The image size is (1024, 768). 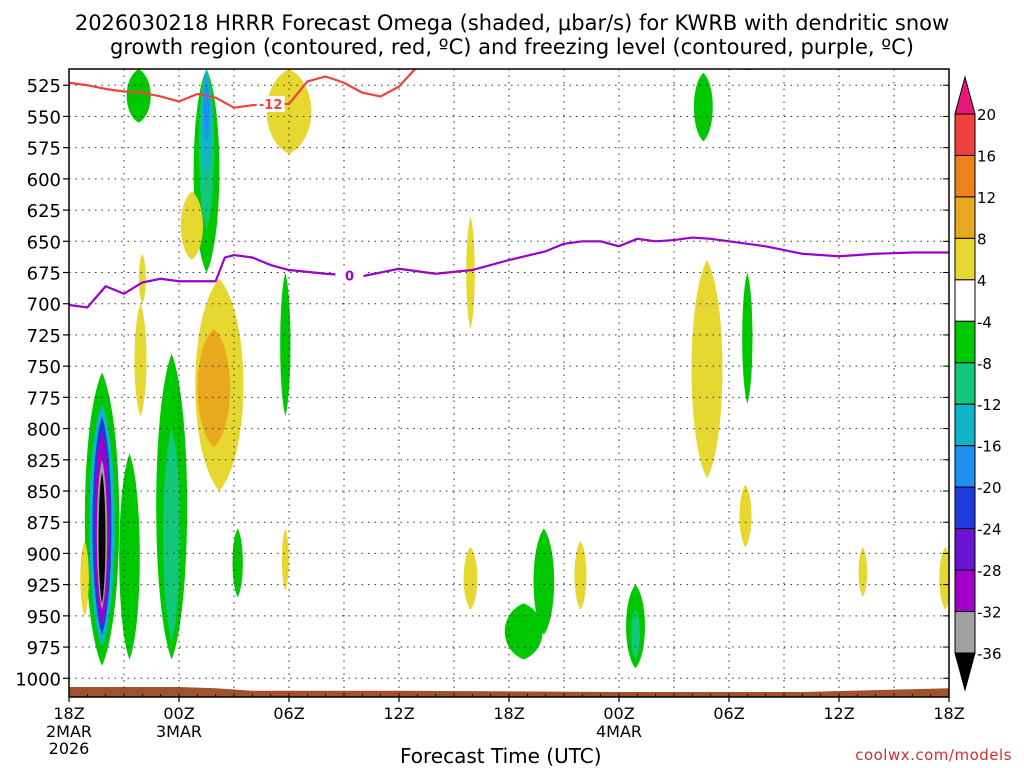 I want to click on colorbar-label-1: 16, so click(x=986, y=156).